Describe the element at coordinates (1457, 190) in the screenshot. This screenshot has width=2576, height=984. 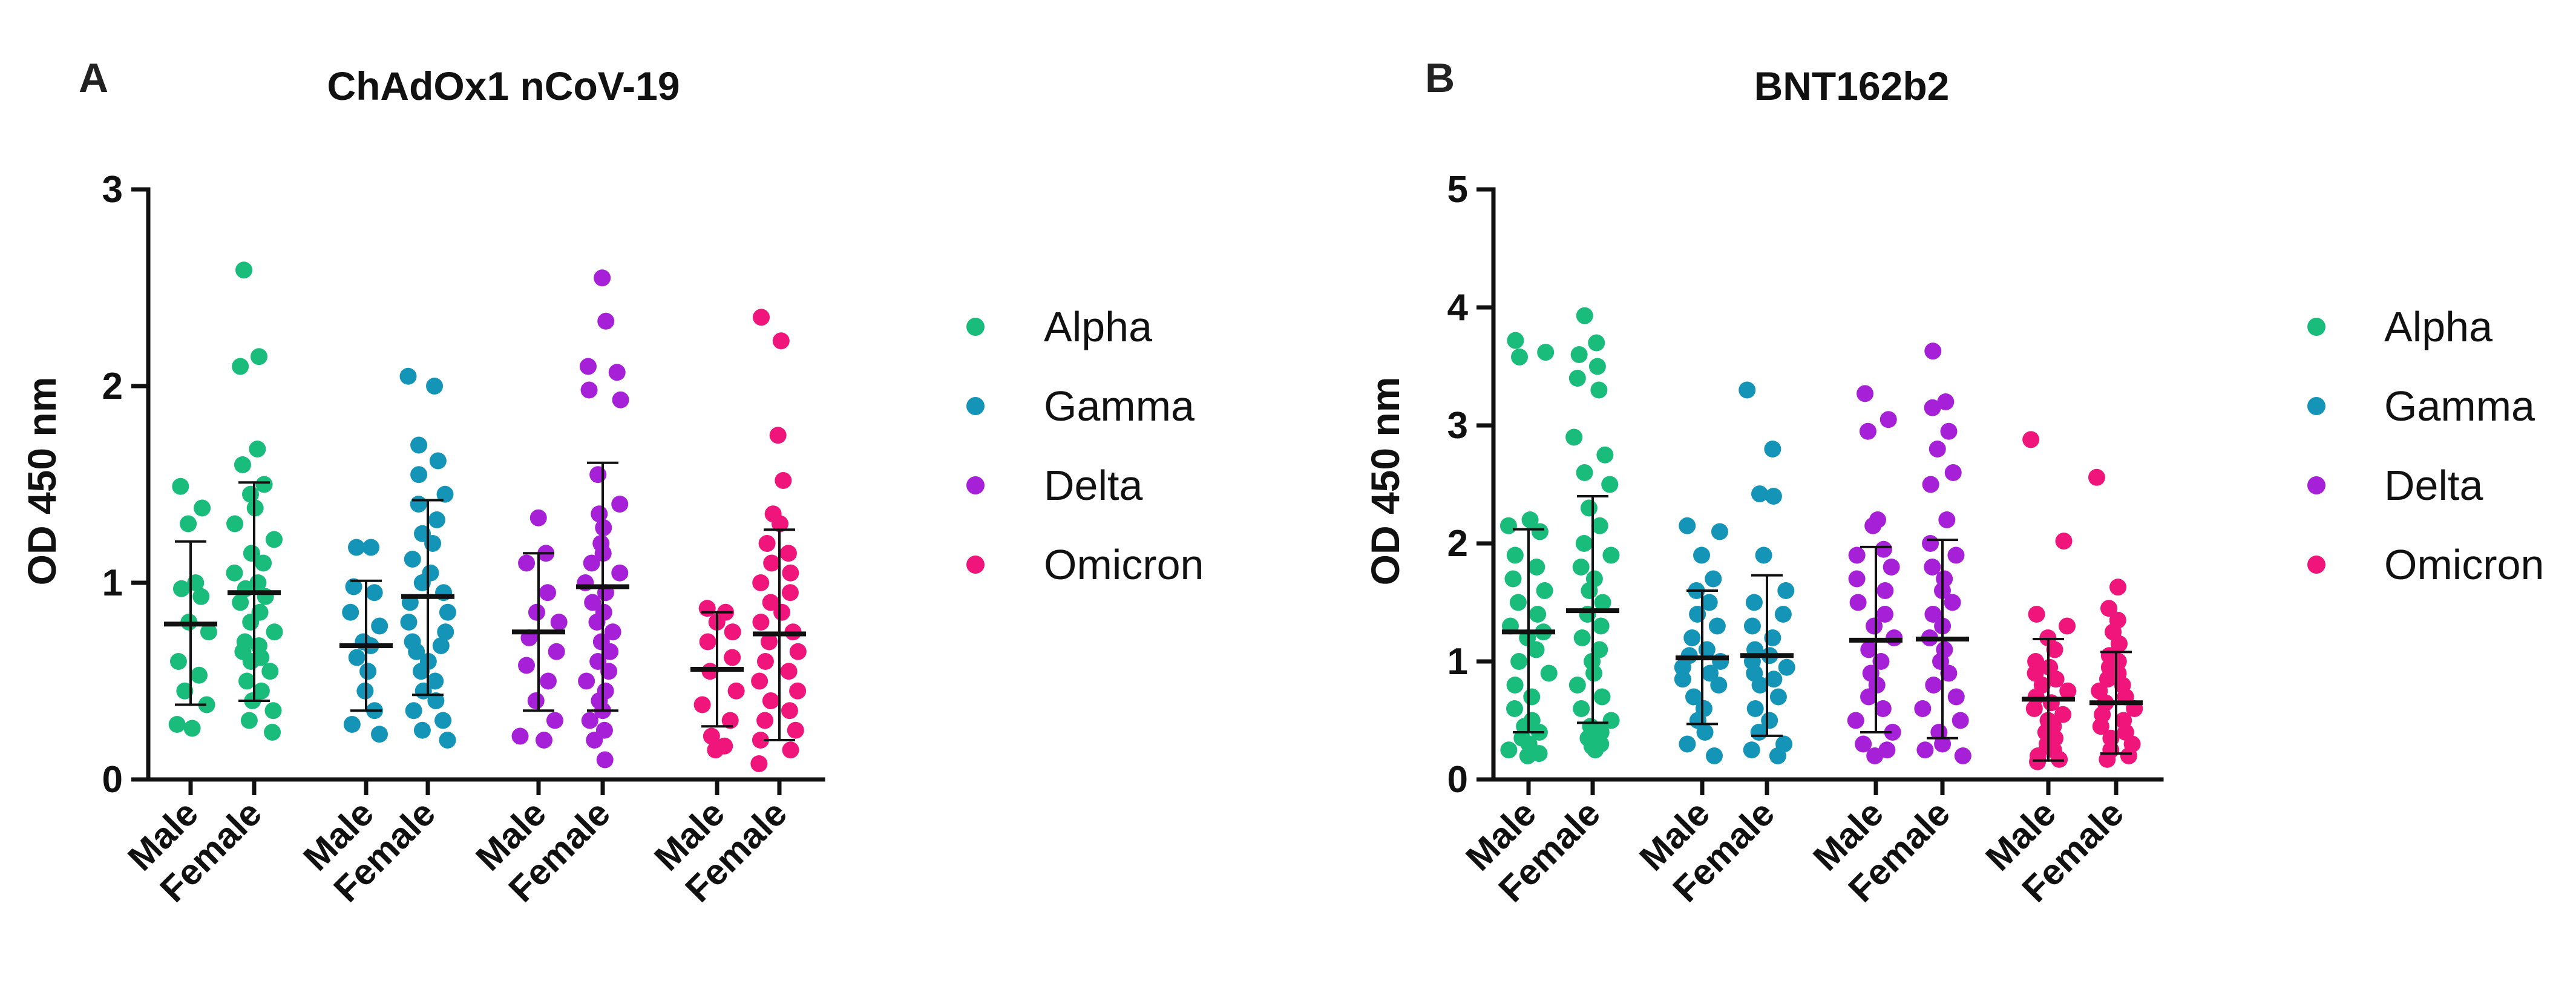
I see `panel-b-y-tick-label: 5` at that location.